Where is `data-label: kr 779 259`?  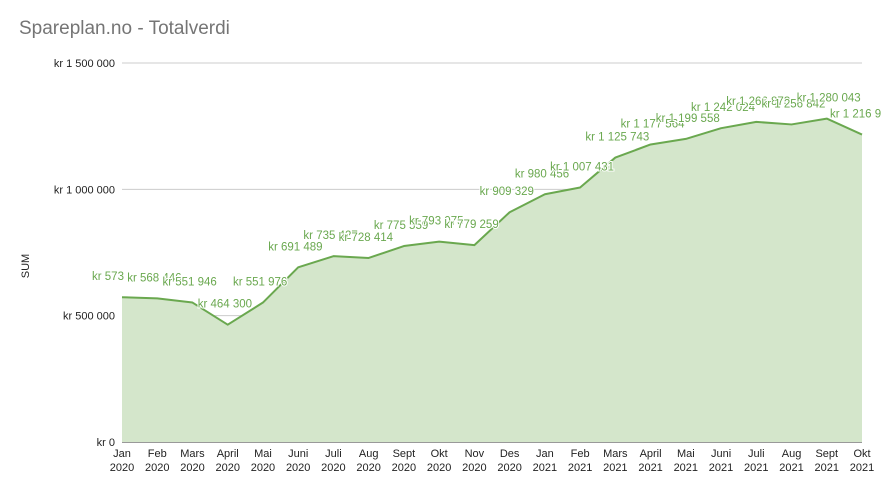
data-label: kr 779 259 is located at coordinates (471, 225).